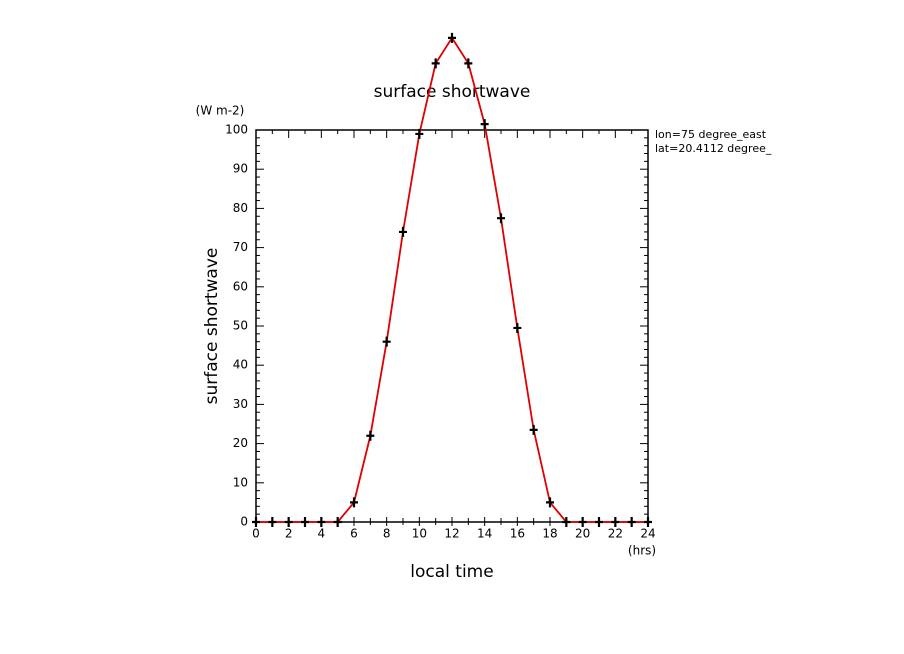  What do you see at coordinates (240, 169) in the screenshot?
I see `y-tick-label: 90` at bounding box center [240, 169].